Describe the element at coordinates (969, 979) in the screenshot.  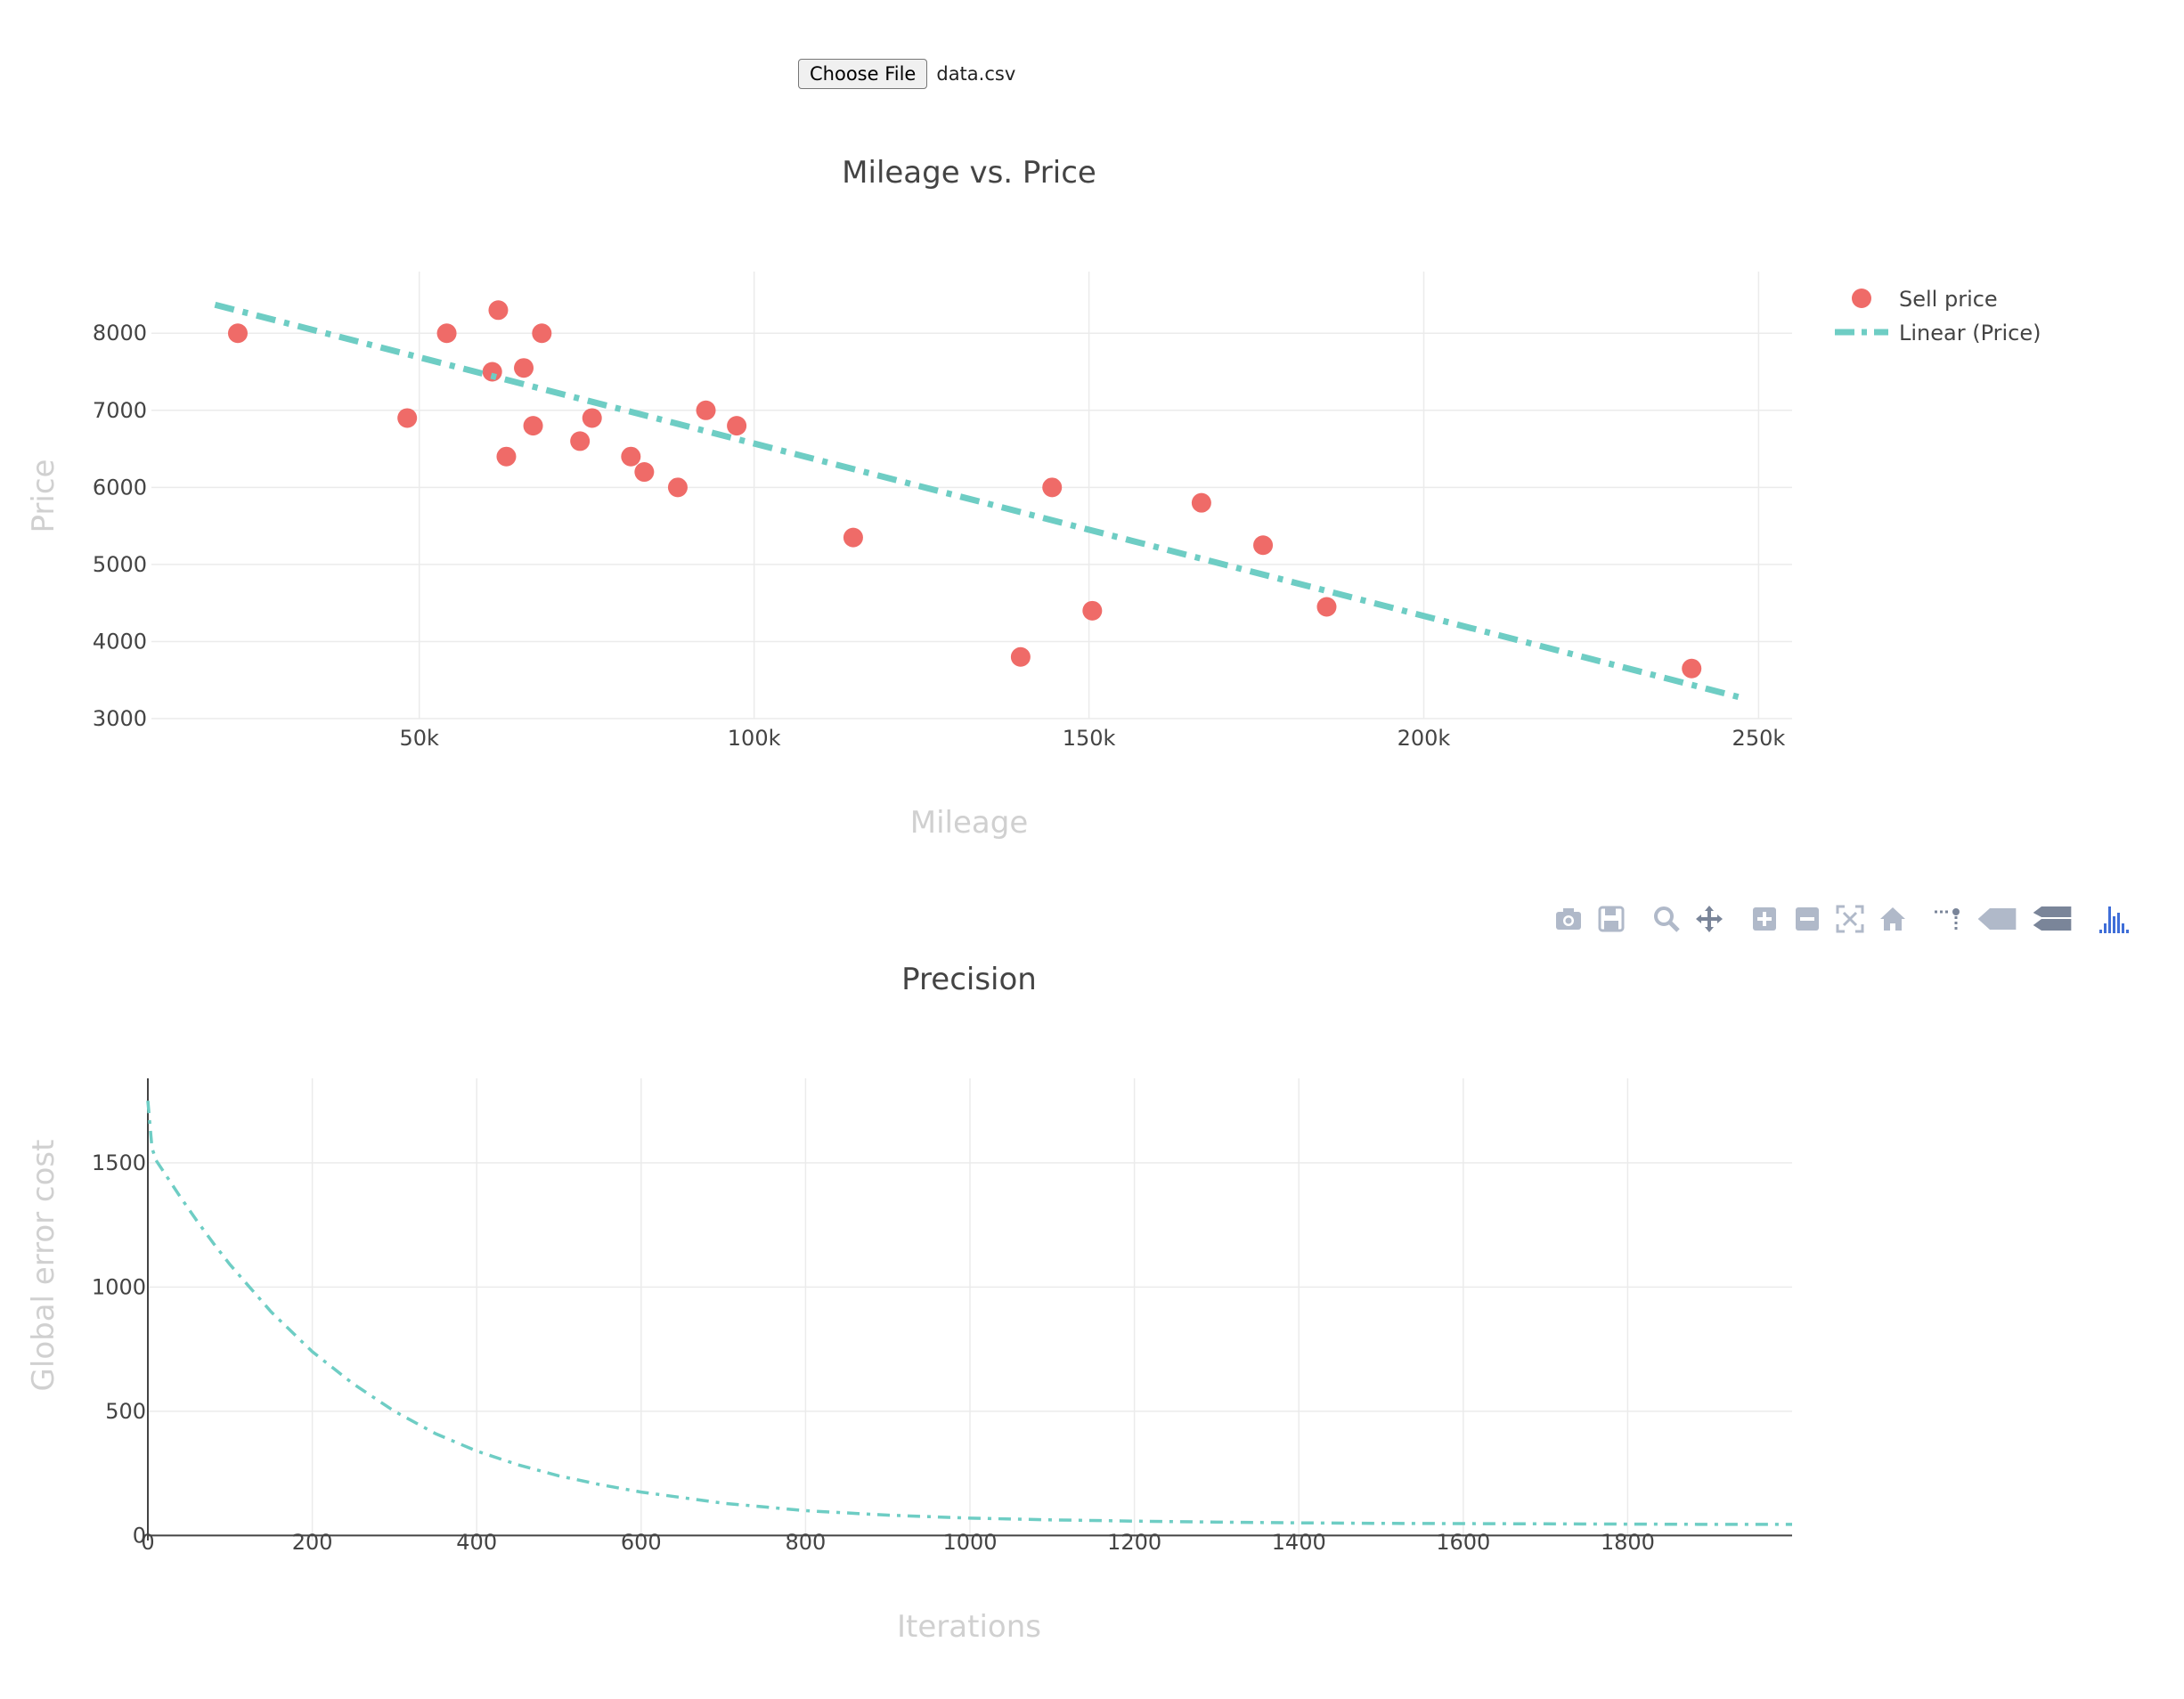
I see `chart-title: Precision` at that location.